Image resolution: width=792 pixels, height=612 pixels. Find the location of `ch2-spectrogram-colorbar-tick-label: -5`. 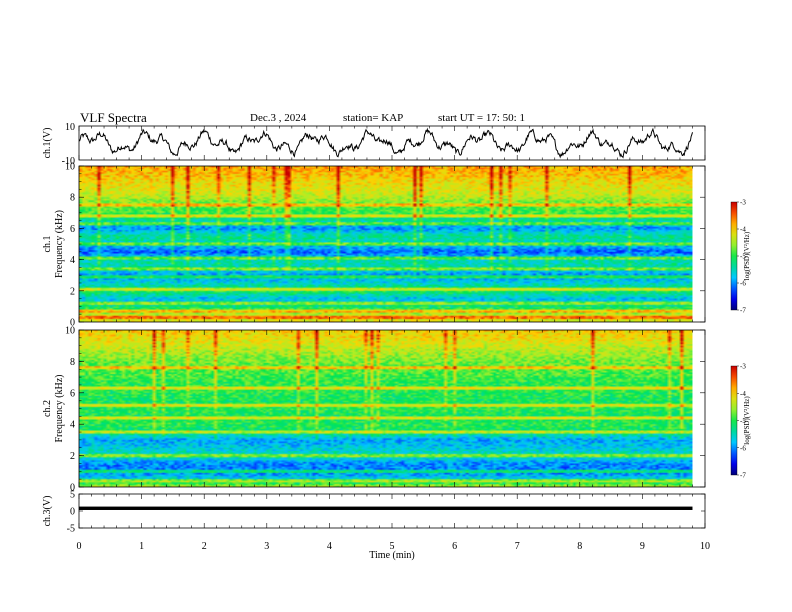

ch2-spectrogram-colorbar-tick-label: -5 is located at coordinates (743, 421).